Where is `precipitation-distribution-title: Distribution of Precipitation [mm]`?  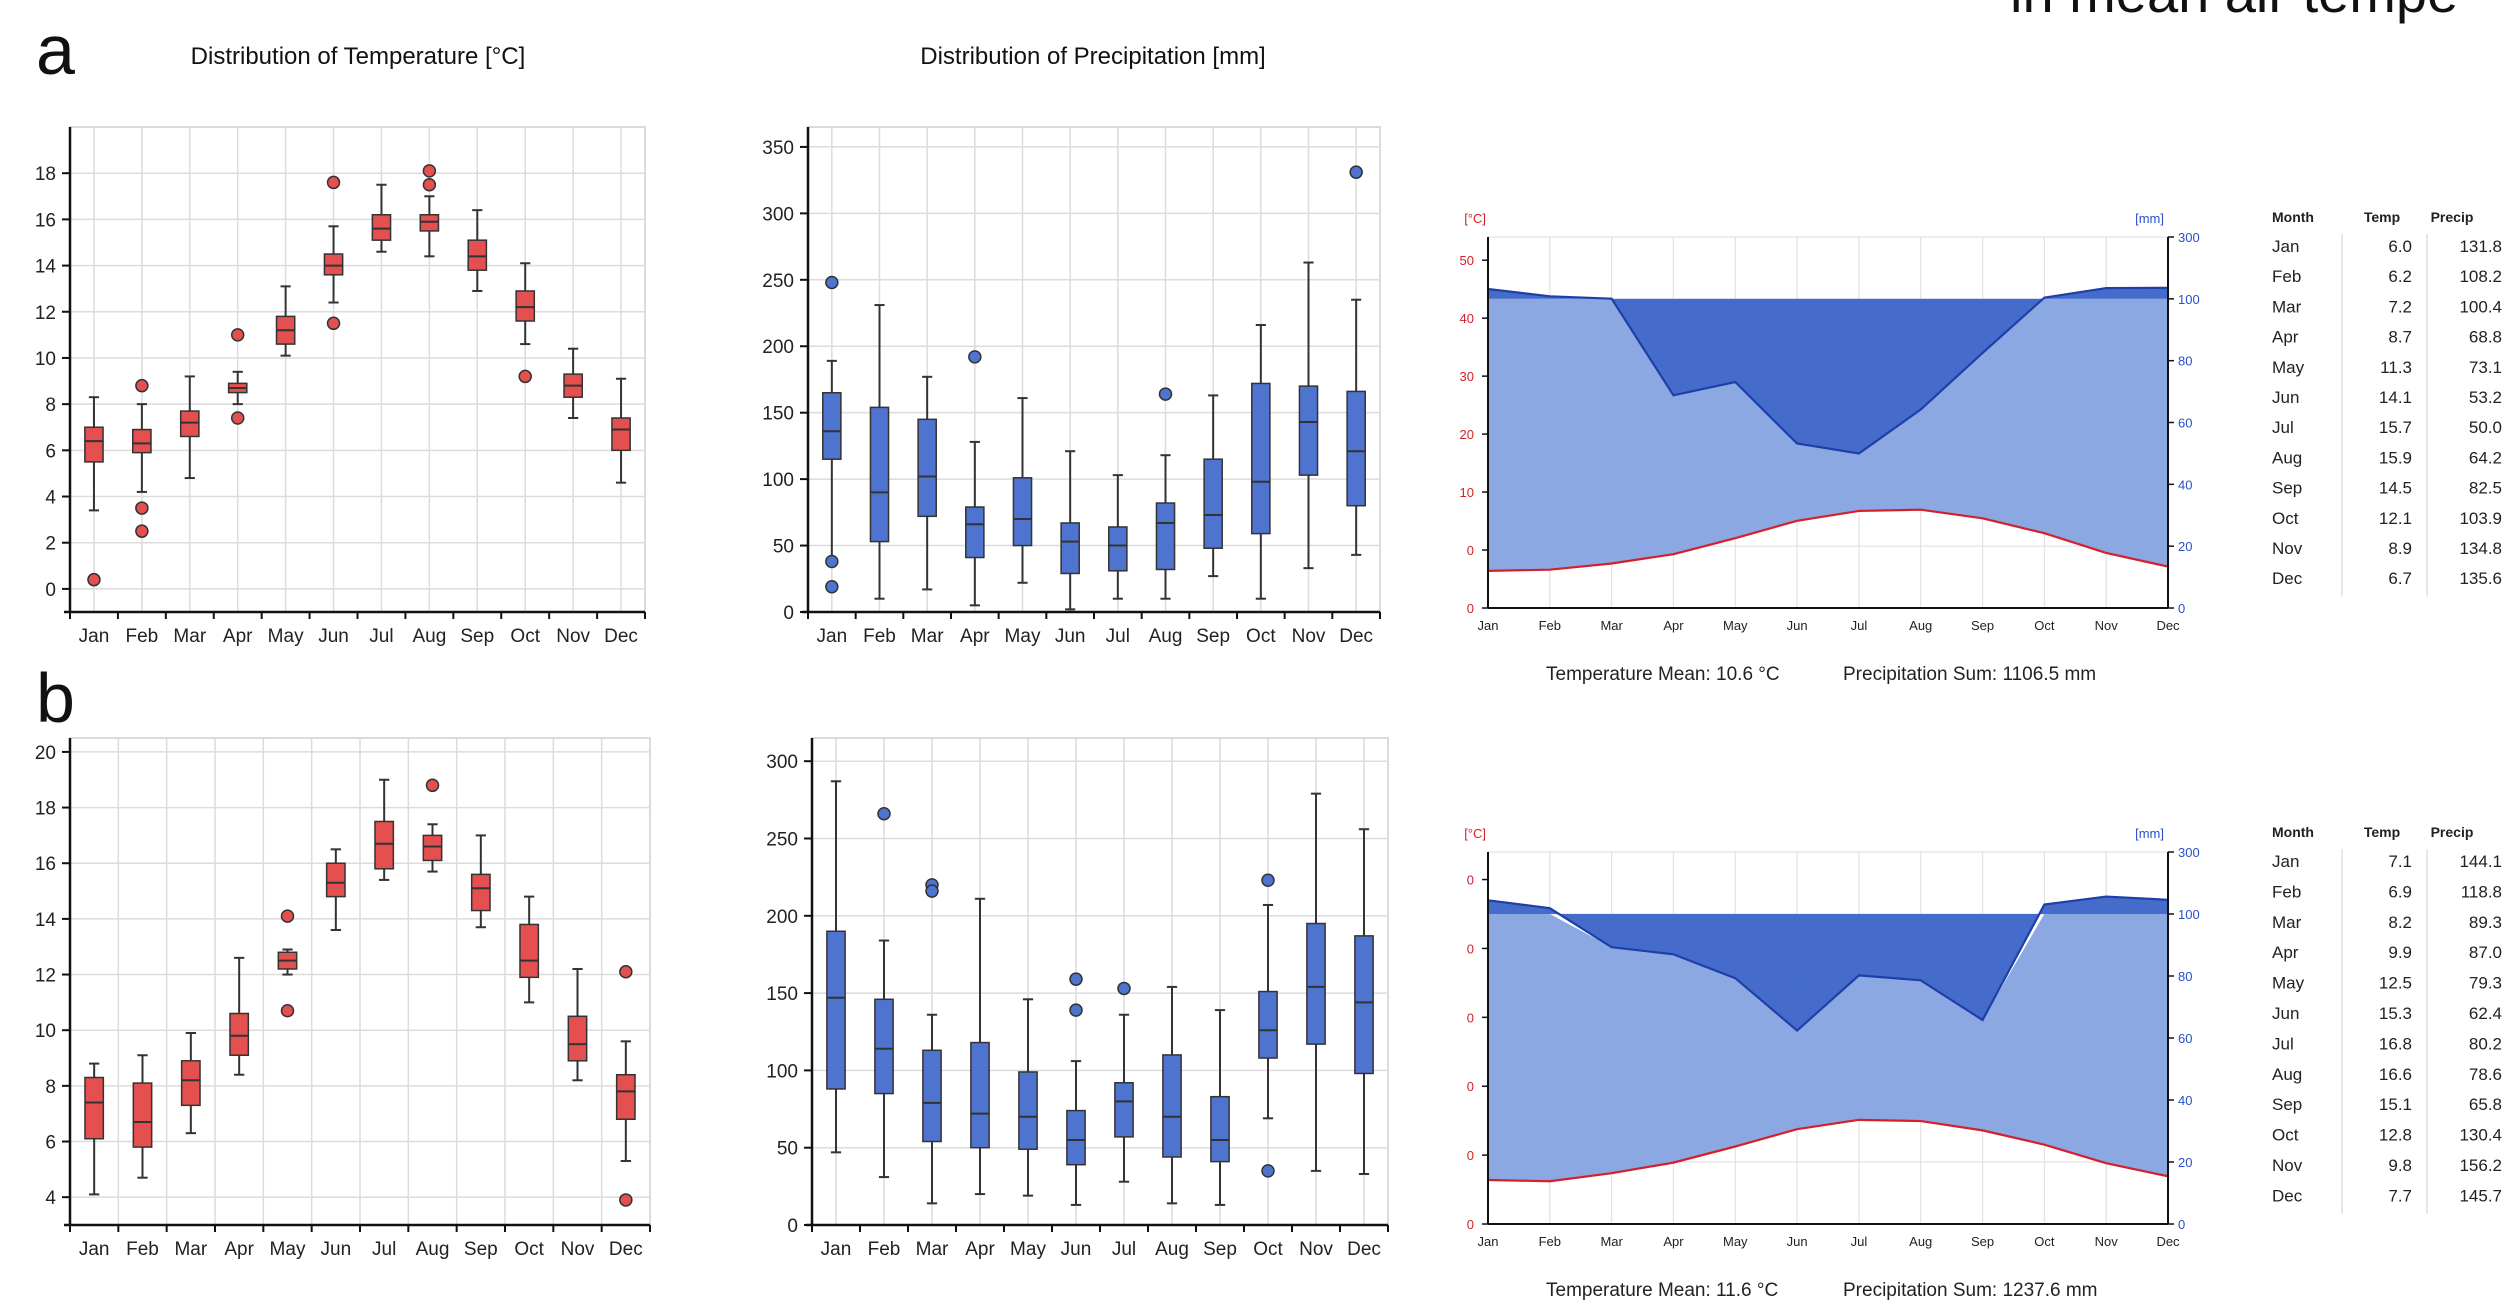 precipitation-distribution-title: Distribution of Precipitation [mm] is located at coordinates (1092, 56).